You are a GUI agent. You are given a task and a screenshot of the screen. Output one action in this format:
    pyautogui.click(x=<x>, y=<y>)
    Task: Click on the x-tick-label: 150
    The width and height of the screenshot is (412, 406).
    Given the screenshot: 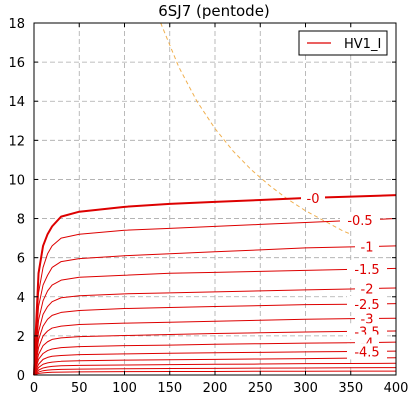 What is the action you would take?
    pyautogui.click(x=169, y=388)
    